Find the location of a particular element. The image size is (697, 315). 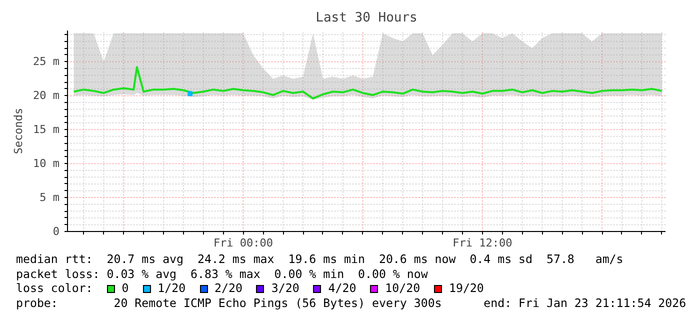

y-axis-title: Seconds is located at coordinates (19, 131).